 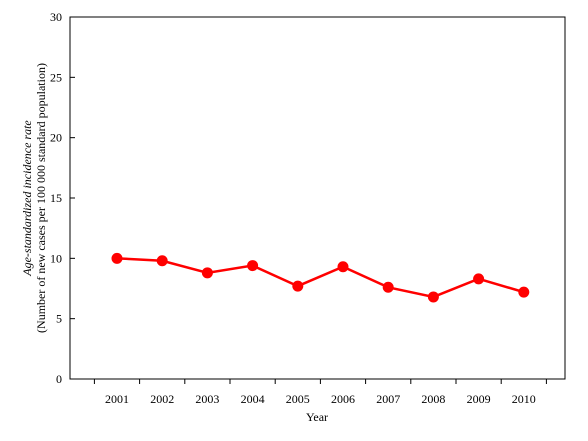 What do you see at coordinates (524, 399) in the screenshot?
I see `x-tick-label: 2010` at bounding box center [524, 399].